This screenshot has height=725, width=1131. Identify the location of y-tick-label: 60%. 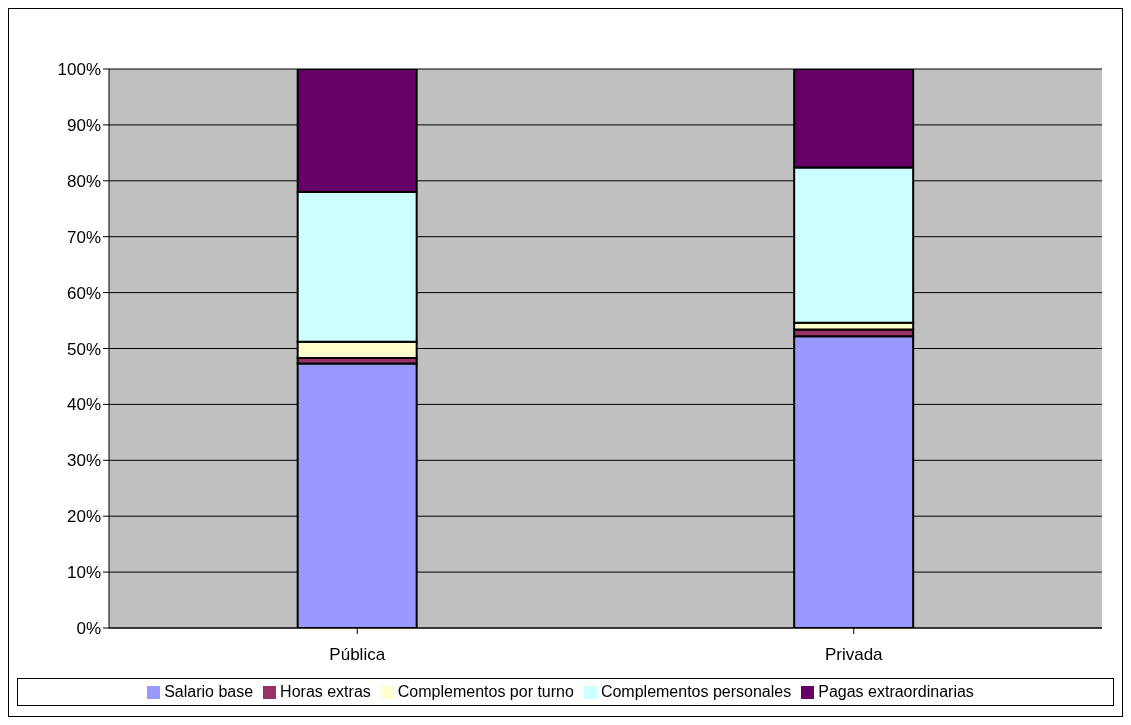
(83, 293).